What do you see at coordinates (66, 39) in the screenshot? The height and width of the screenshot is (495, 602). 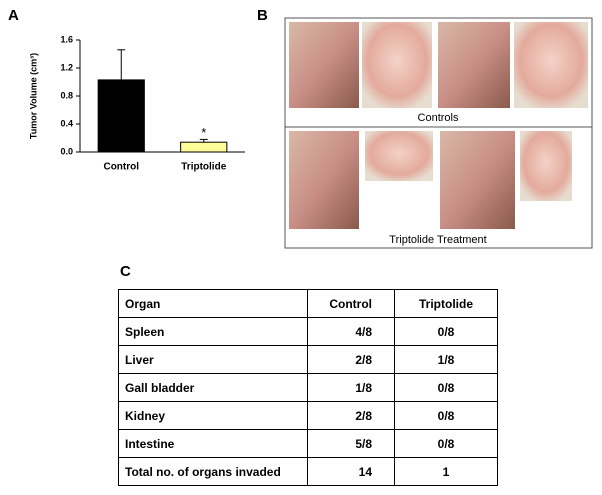 I see `y-tick-label: 1.6` at bounding box center [66, 39].